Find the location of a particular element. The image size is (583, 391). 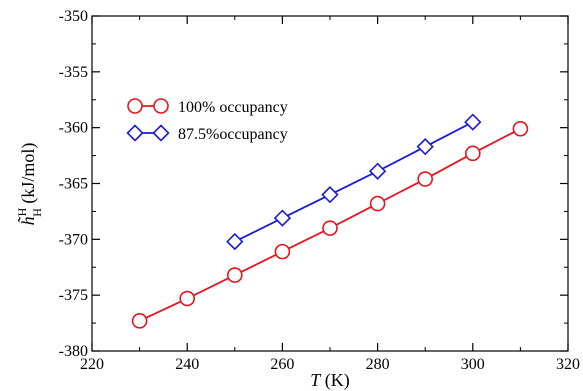

x-tick-label: 220 is located at coordinates (92, 364).